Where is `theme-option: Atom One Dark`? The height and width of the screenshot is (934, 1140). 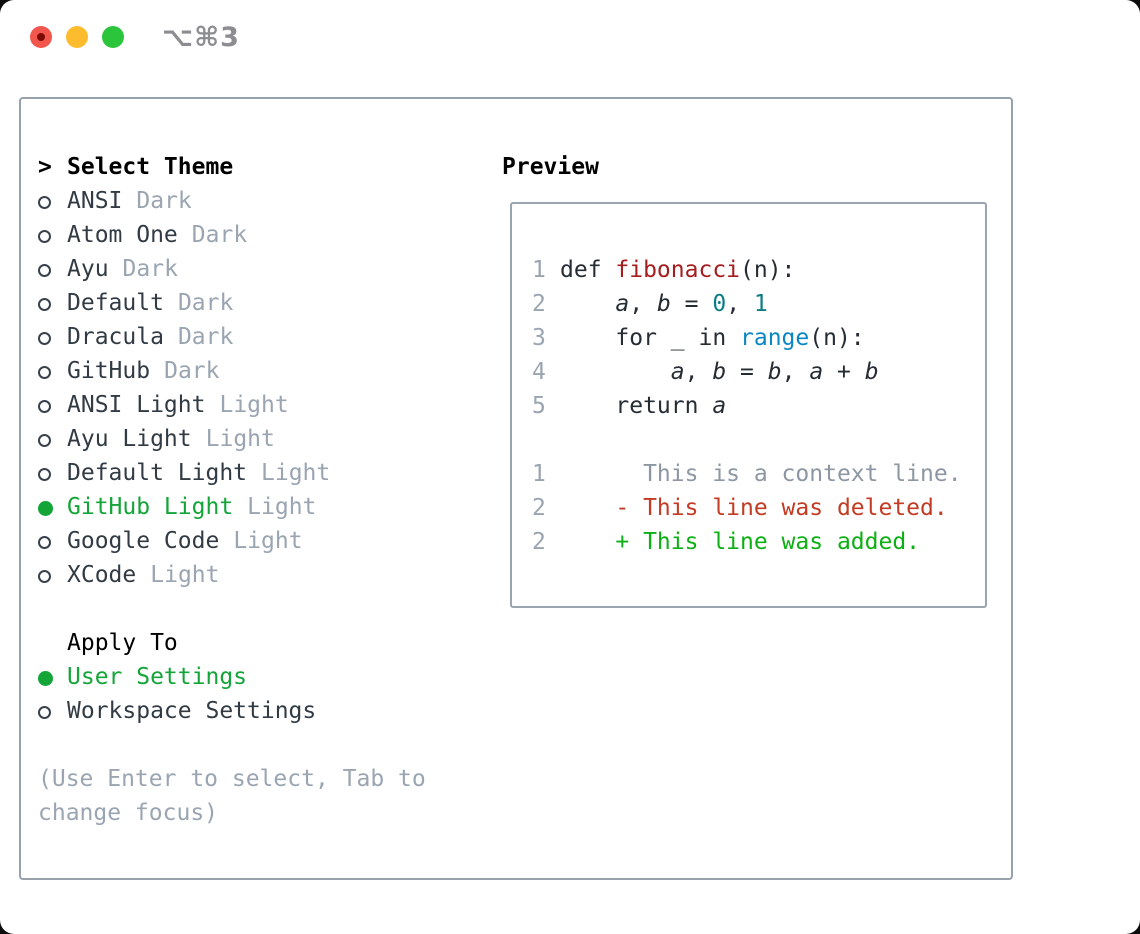
theme-option: Atom One Dark is located at coordinates (232, 235).